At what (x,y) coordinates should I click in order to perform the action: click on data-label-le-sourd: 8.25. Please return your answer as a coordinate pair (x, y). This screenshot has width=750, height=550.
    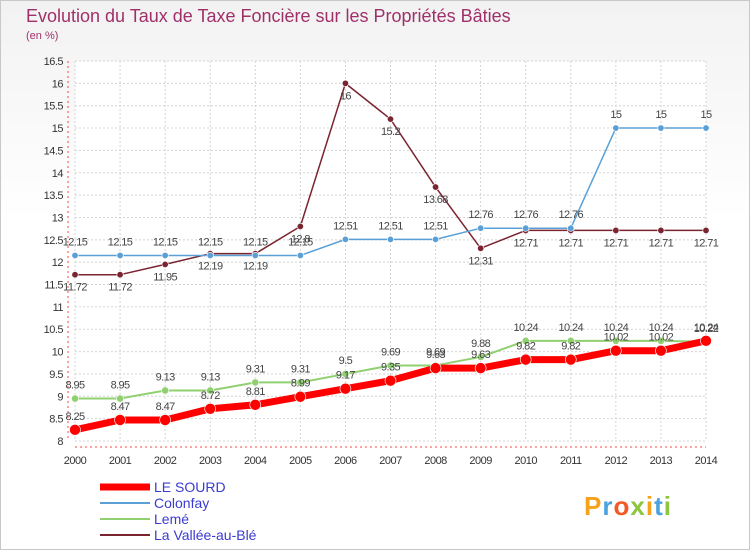
    Looking at the image, I should click on (74, 417).